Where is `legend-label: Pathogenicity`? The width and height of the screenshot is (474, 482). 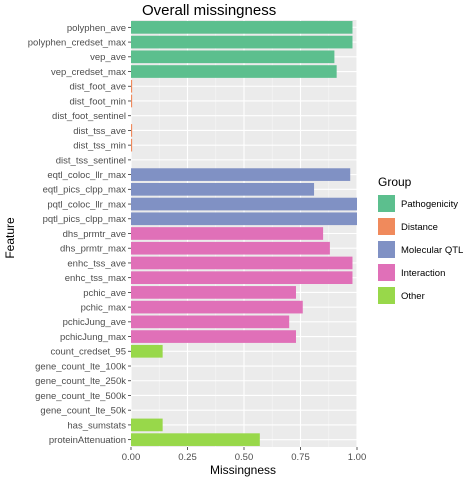
legend-label: Pathogenicity is located at coordinates (429, 204).